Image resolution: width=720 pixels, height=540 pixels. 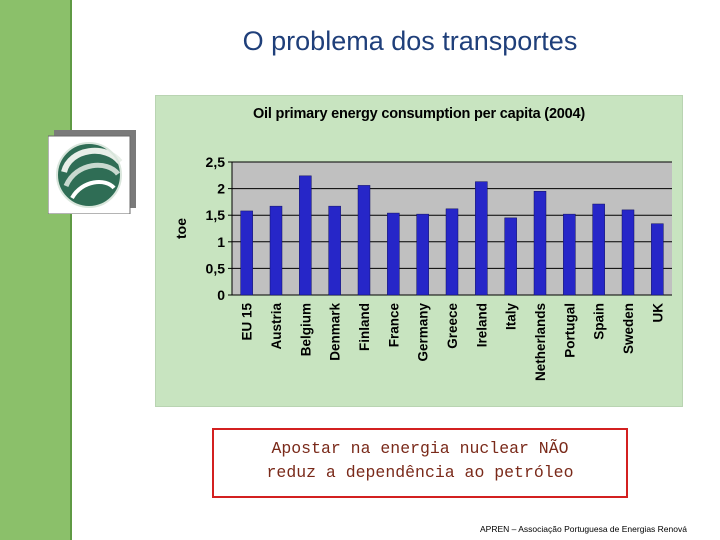 I want to click on bar-italy, so click(x=510, y=256).